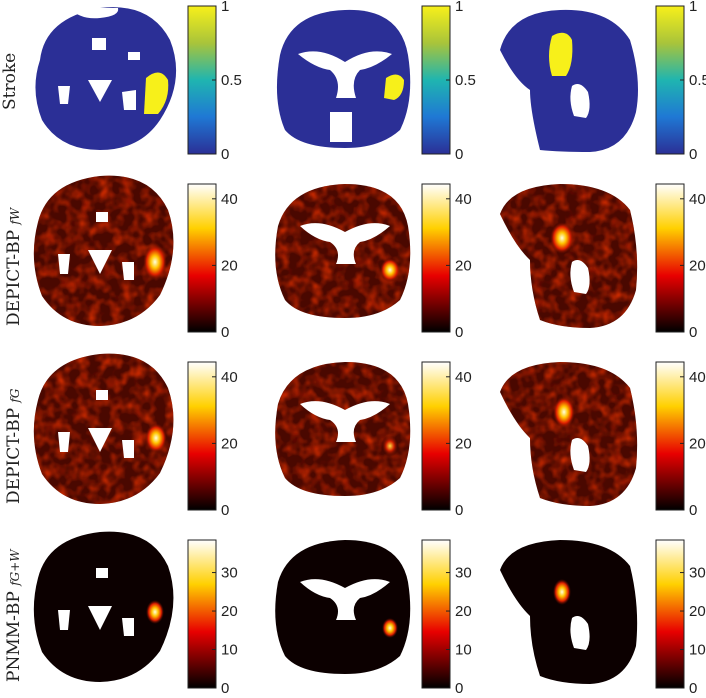 The image size is (706, 698). What do you see at coordinates (670, 614) in the screenshot?
I see `colorbar-r4-c3` at bounding box center [670, 614].